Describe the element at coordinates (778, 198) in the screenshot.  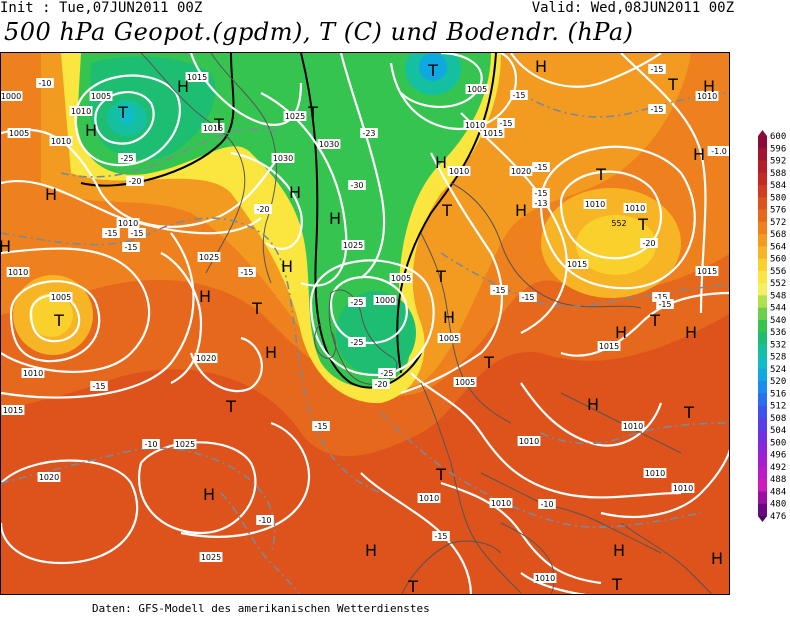
I see `color-scale-label: 580` at that location.